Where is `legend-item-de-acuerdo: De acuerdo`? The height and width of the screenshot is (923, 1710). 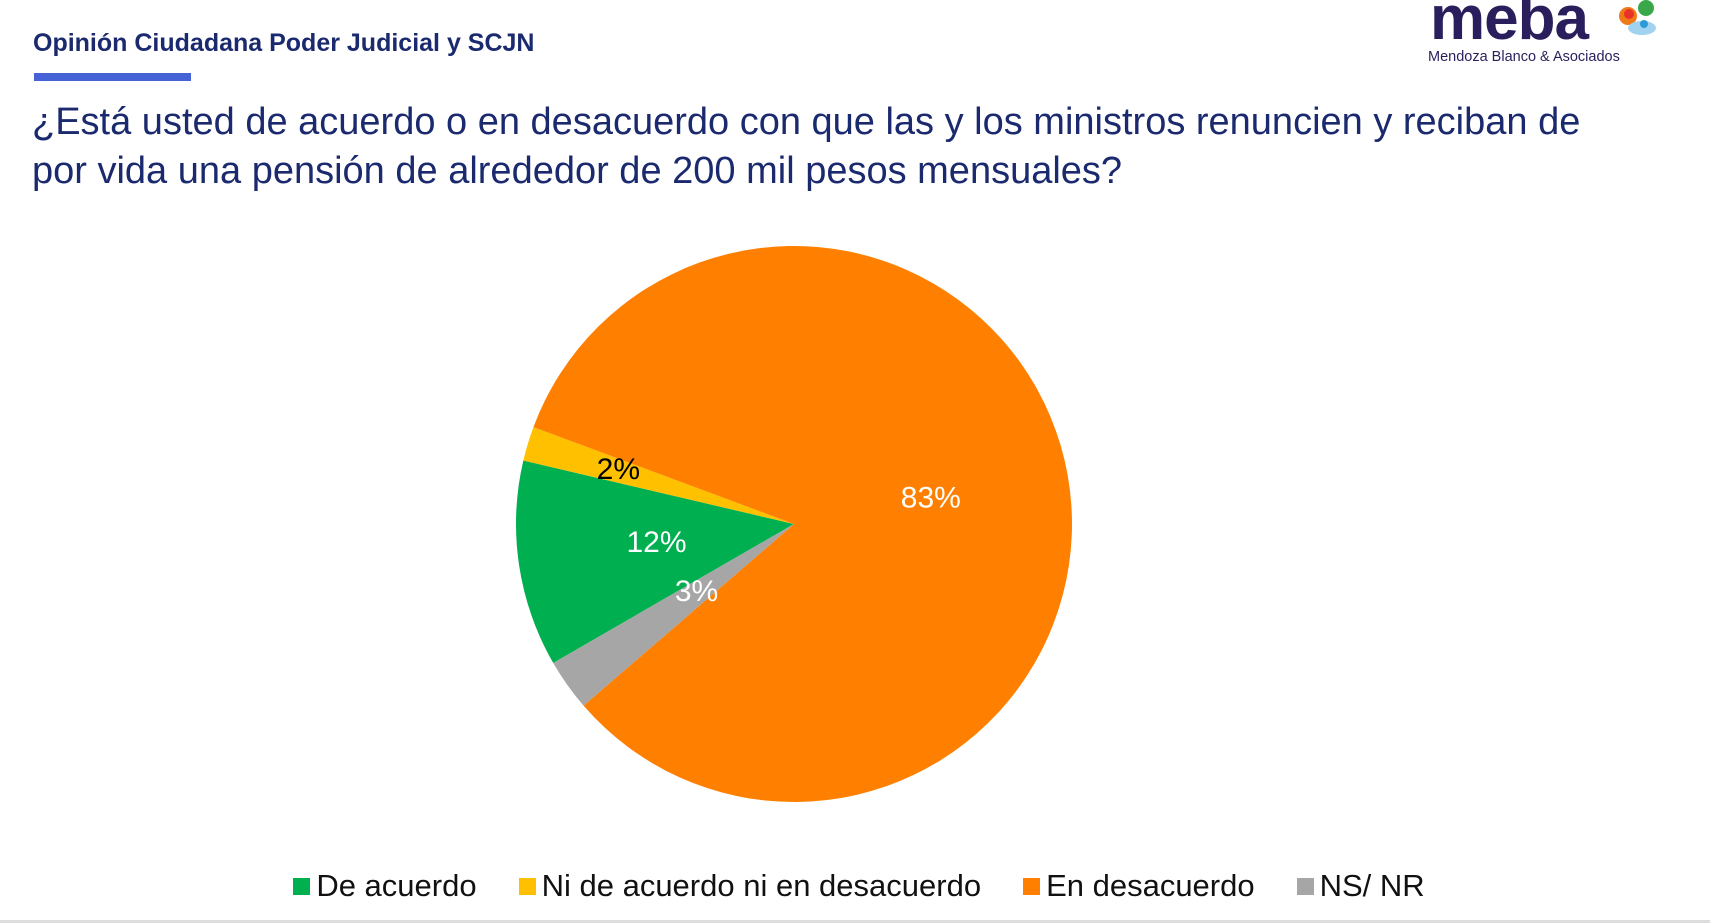 legend-item-de-acuerdo: De acuerdo is located at coordinates (385, 886).